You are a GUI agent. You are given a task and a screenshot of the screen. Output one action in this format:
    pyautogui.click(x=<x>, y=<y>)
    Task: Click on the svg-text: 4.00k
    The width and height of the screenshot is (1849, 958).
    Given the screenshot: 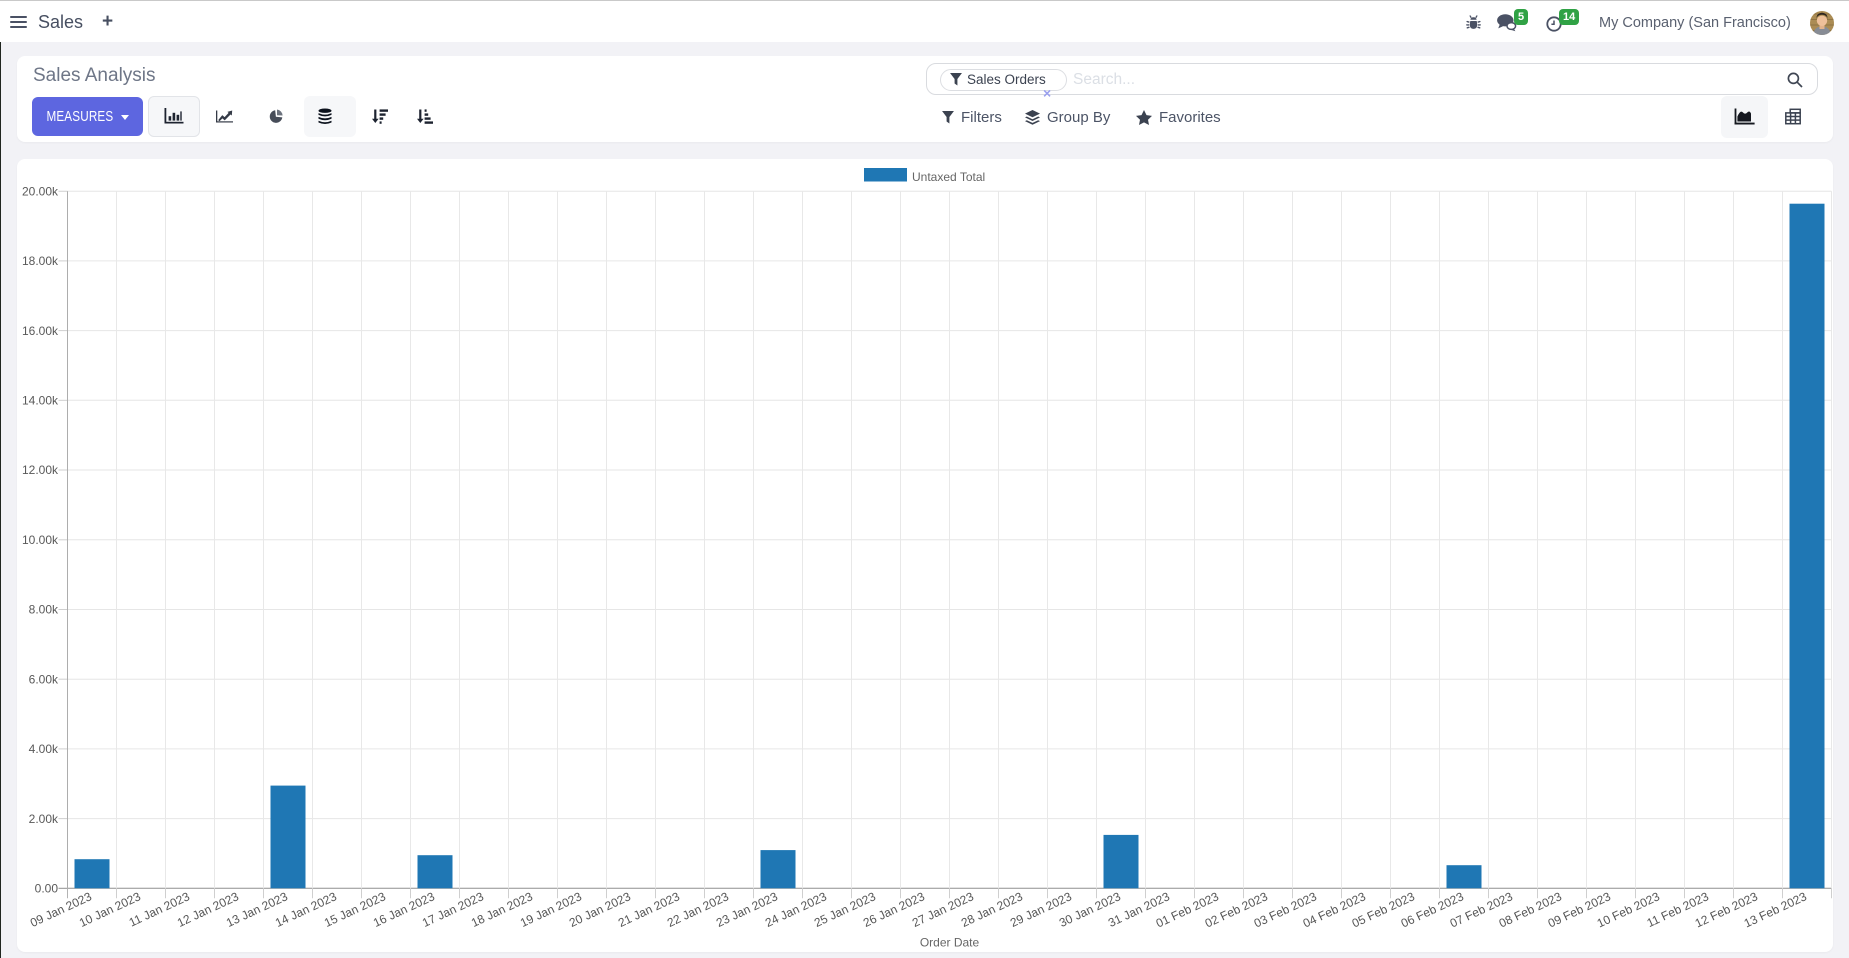 What is the action you would take?
    pyautogui.click(x=44, y=749)
    